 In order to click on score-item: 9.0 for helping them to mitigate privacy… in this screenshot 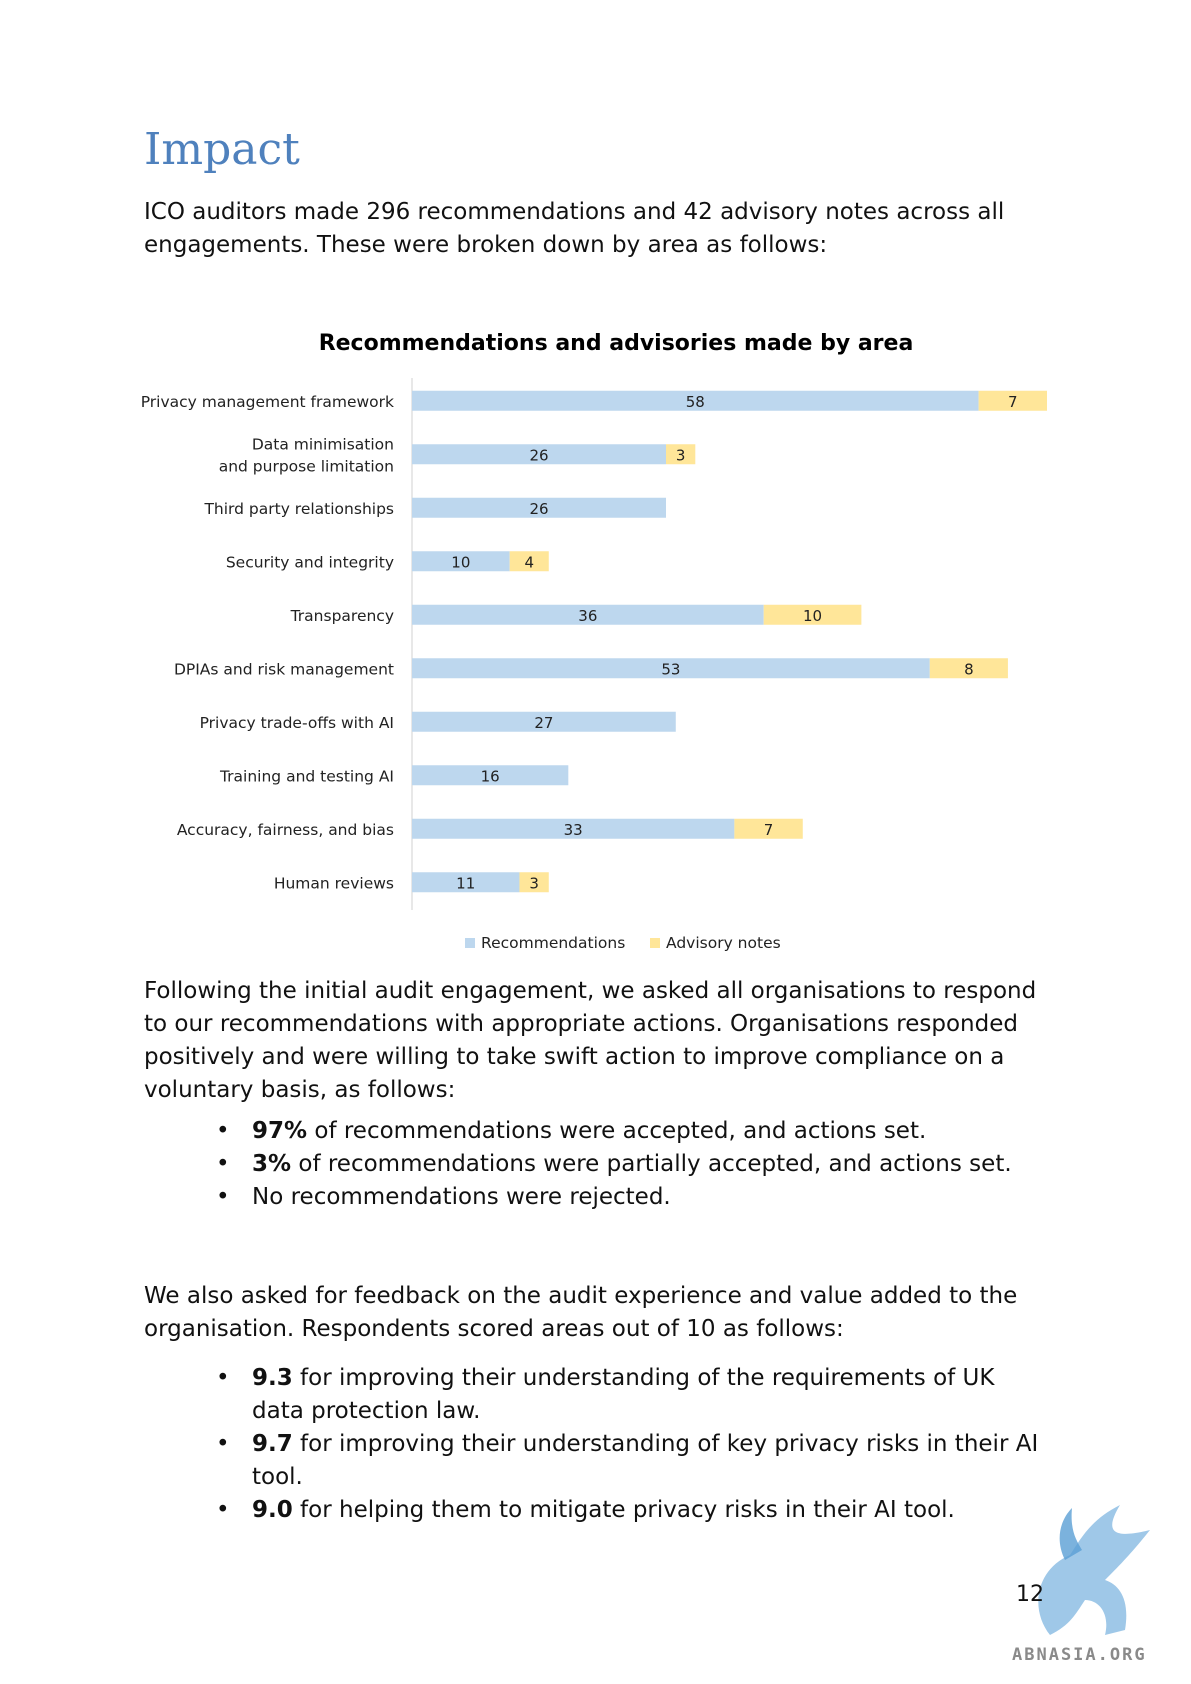, I will do `click(631, 1510)`.